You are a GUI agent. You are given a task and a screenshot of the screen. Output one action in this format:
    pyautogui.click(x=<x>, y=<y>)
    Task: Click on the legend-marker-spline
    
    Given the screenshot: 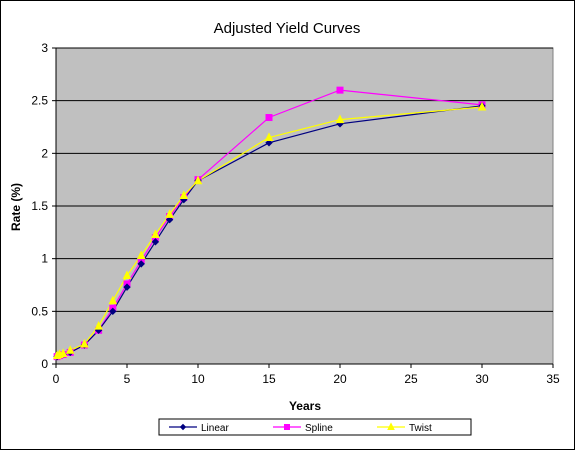 What is the action you would take?
    pyautogui.click(x=287, y=427)
    